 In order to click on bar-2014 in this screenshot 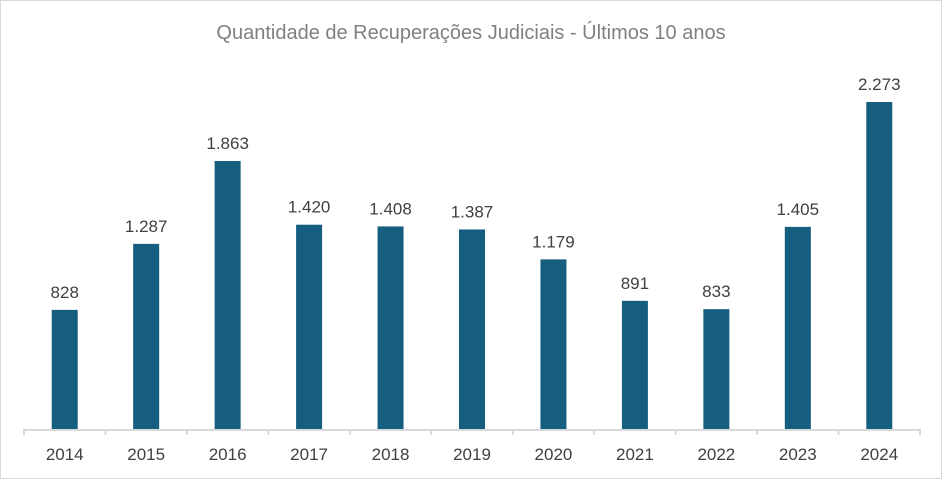, I will do `click(64, 369)`.